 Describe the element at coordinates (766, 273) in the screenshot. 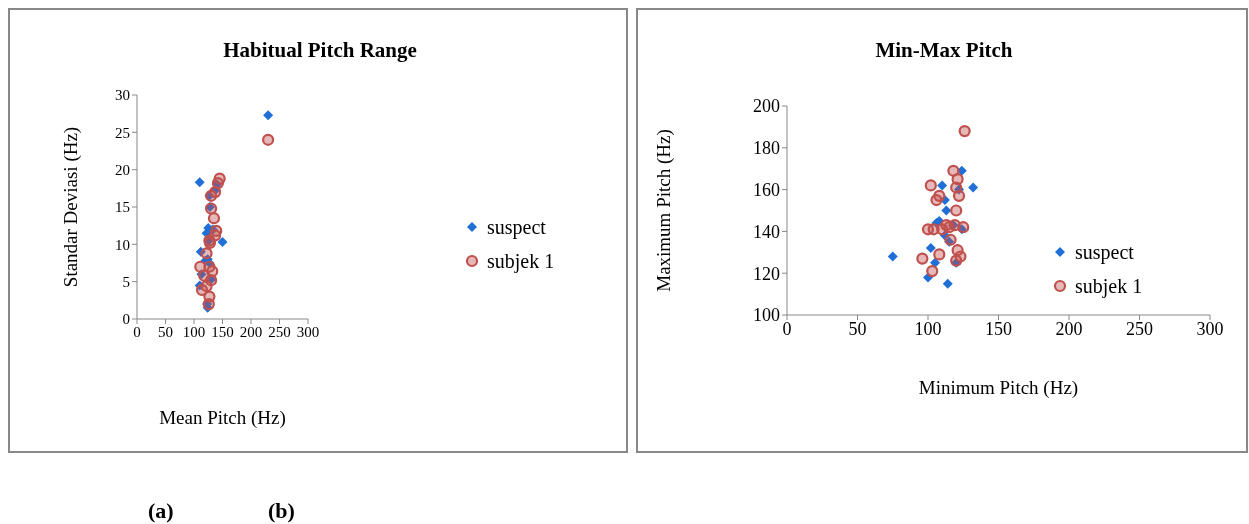

I see `y-tick-label: 120` at that location.